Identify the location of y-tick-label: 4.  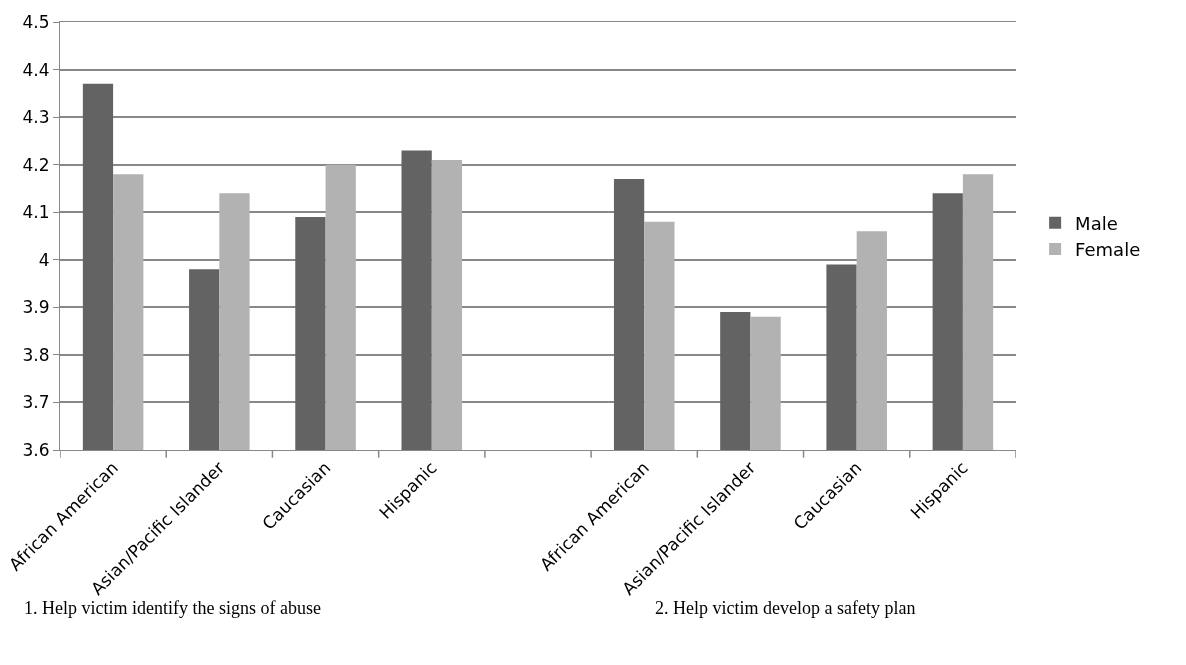
(44, 259).